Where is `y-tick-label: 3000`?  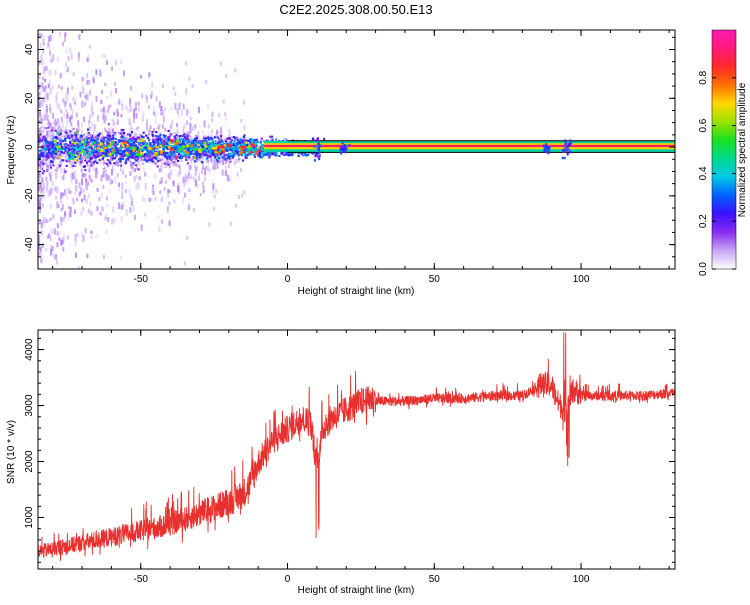 y-tick-label: 3000 is located at coordinates (29, 405).